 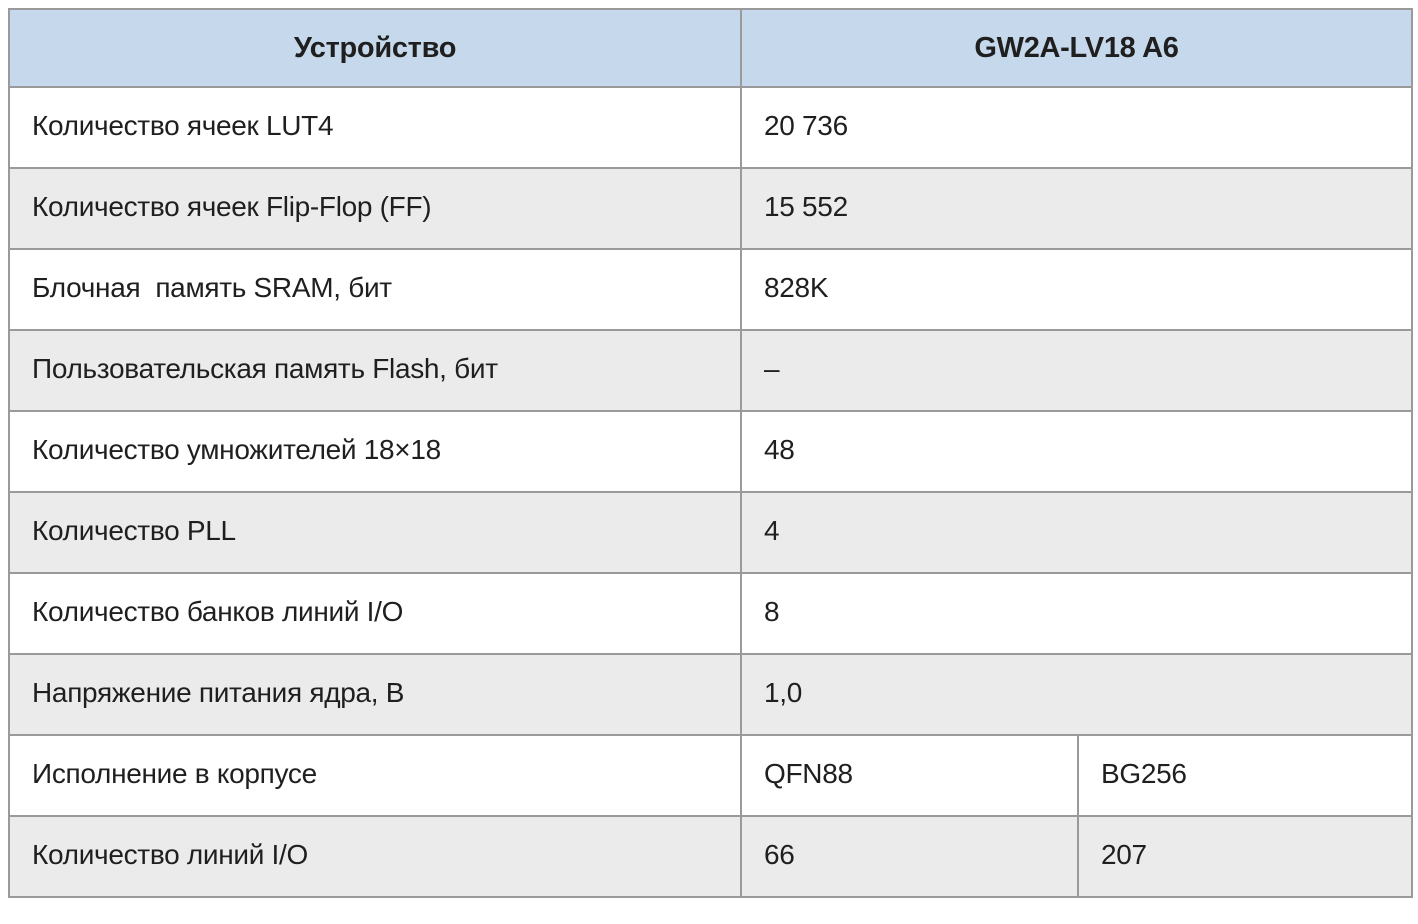 I want to click on header-row: Устройство GW2A-LV18 A6, so click(x=710, y=48).